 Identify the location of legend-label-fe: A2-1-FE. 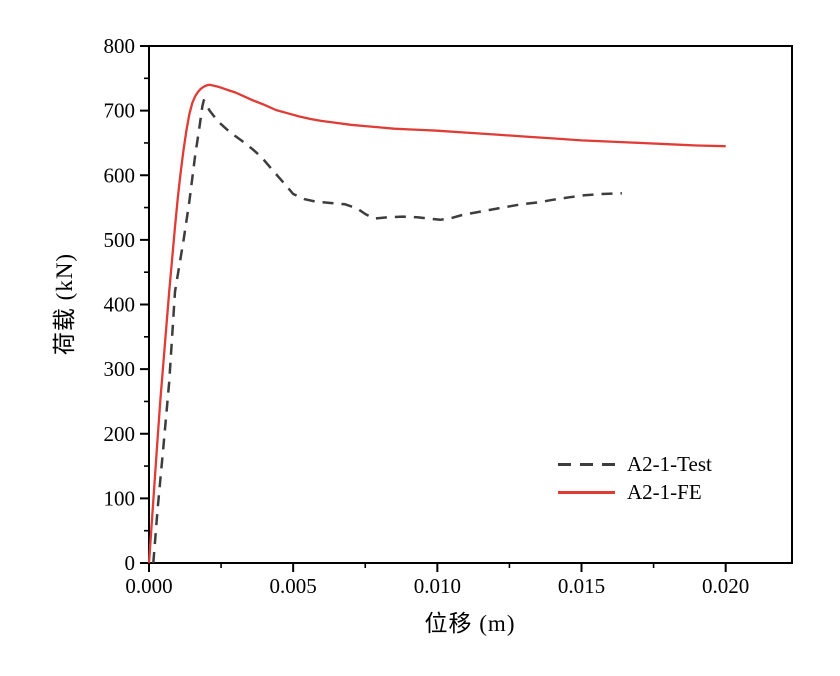
(664, 491).